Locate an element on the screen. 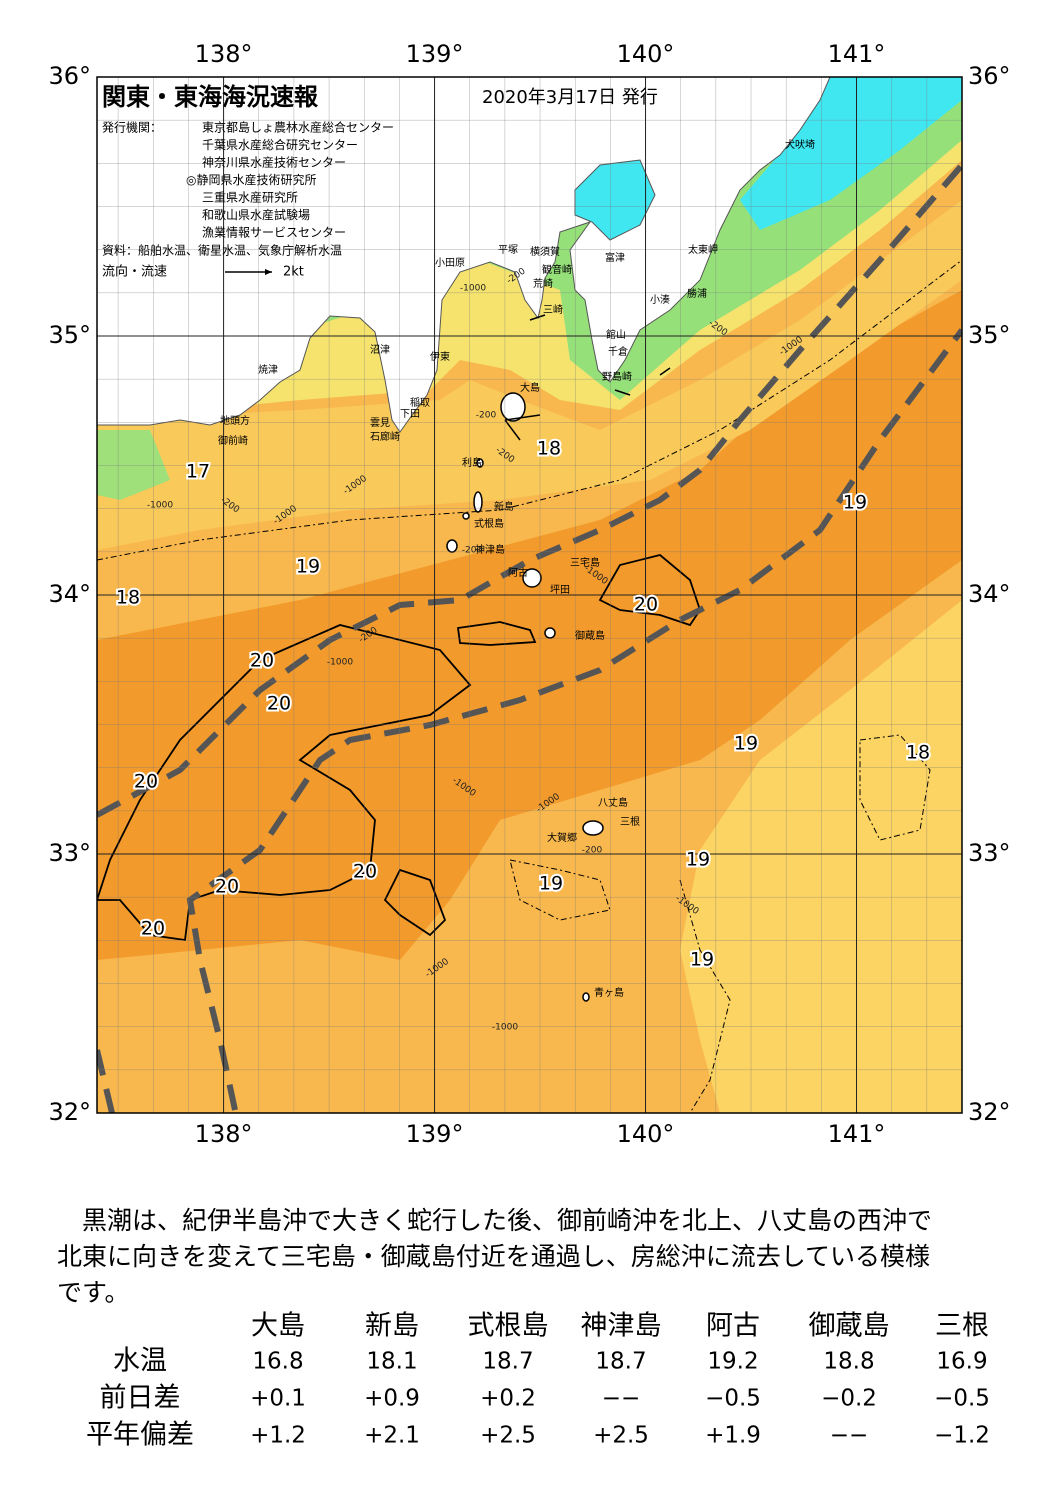 The height and width of the screenshot is (1507, 1064). place-name: 八丈島 is located at coordinates (613, 802).